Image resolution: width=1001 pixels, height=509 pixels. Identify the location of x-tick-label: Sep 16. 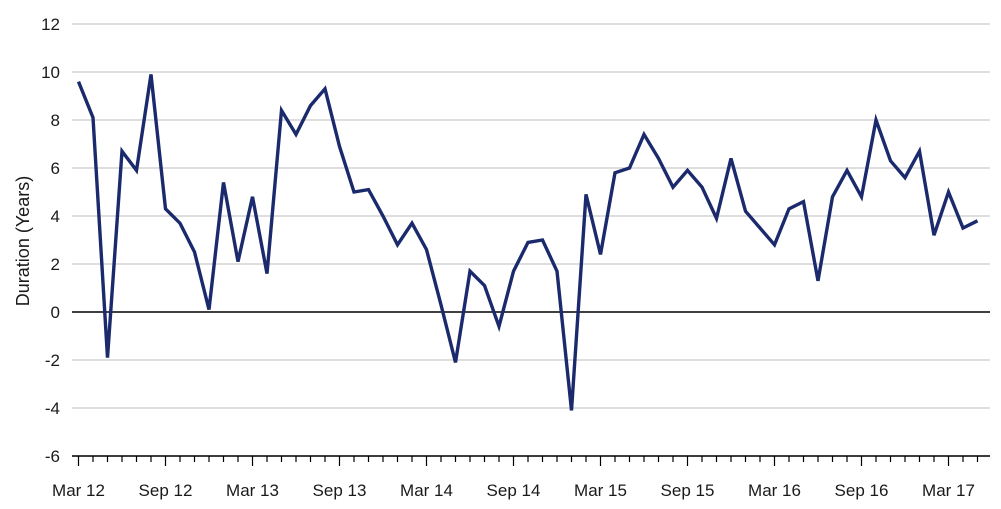
(862, 490).